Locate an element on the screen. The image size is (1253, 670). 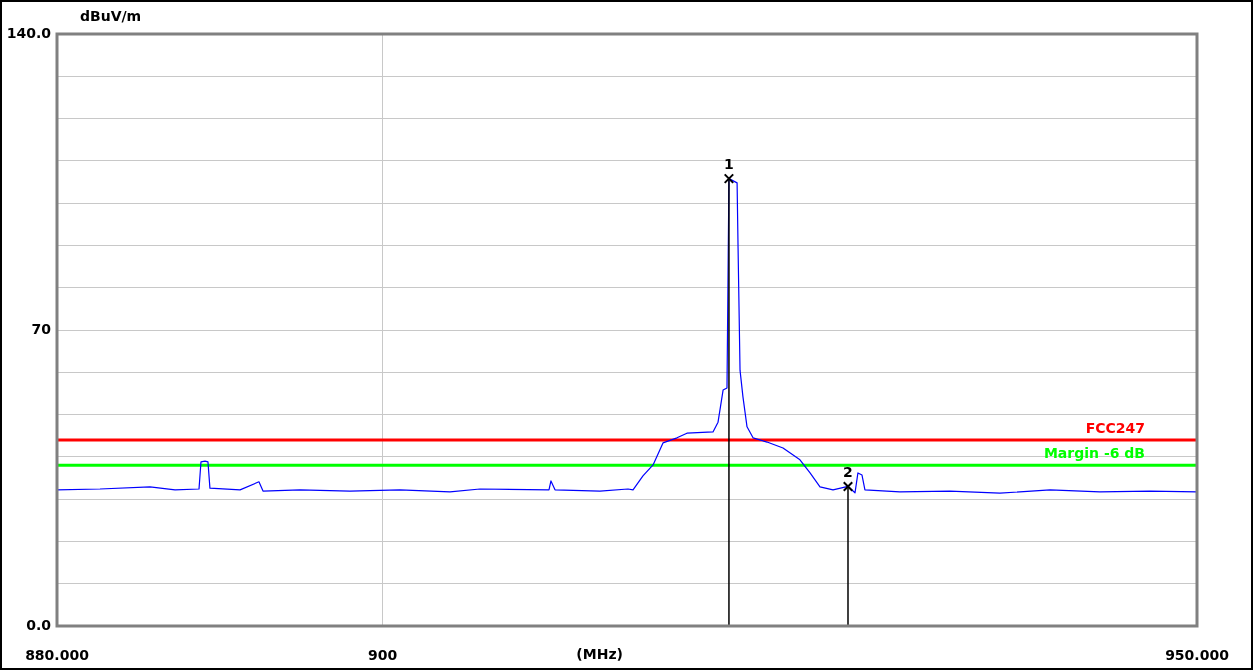
y-tick-label: 70 is located at coordinates (41, 328).